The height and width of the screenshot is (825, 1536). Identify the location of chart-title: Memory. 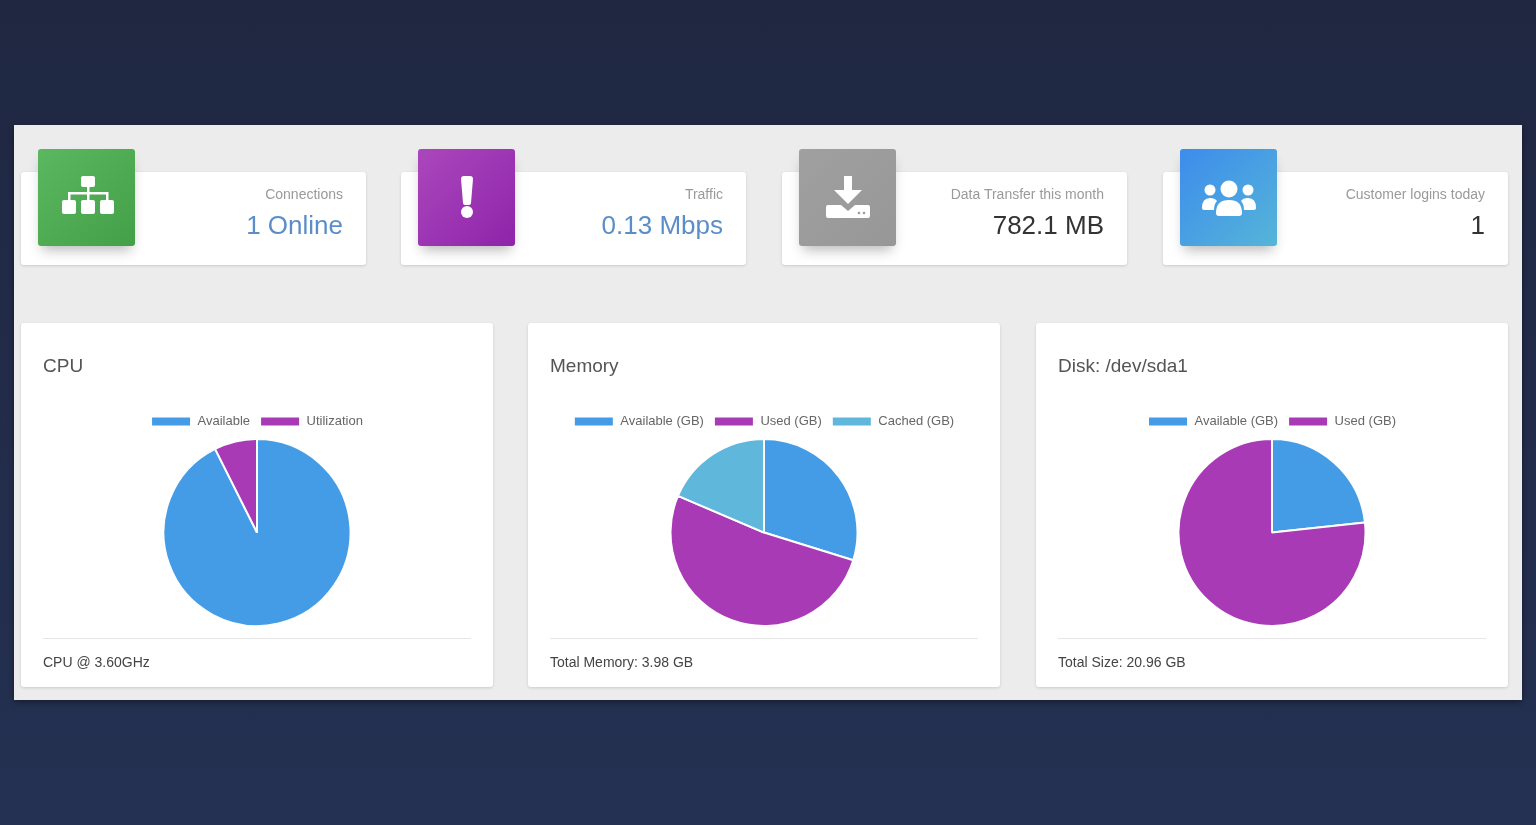
(584, 366).